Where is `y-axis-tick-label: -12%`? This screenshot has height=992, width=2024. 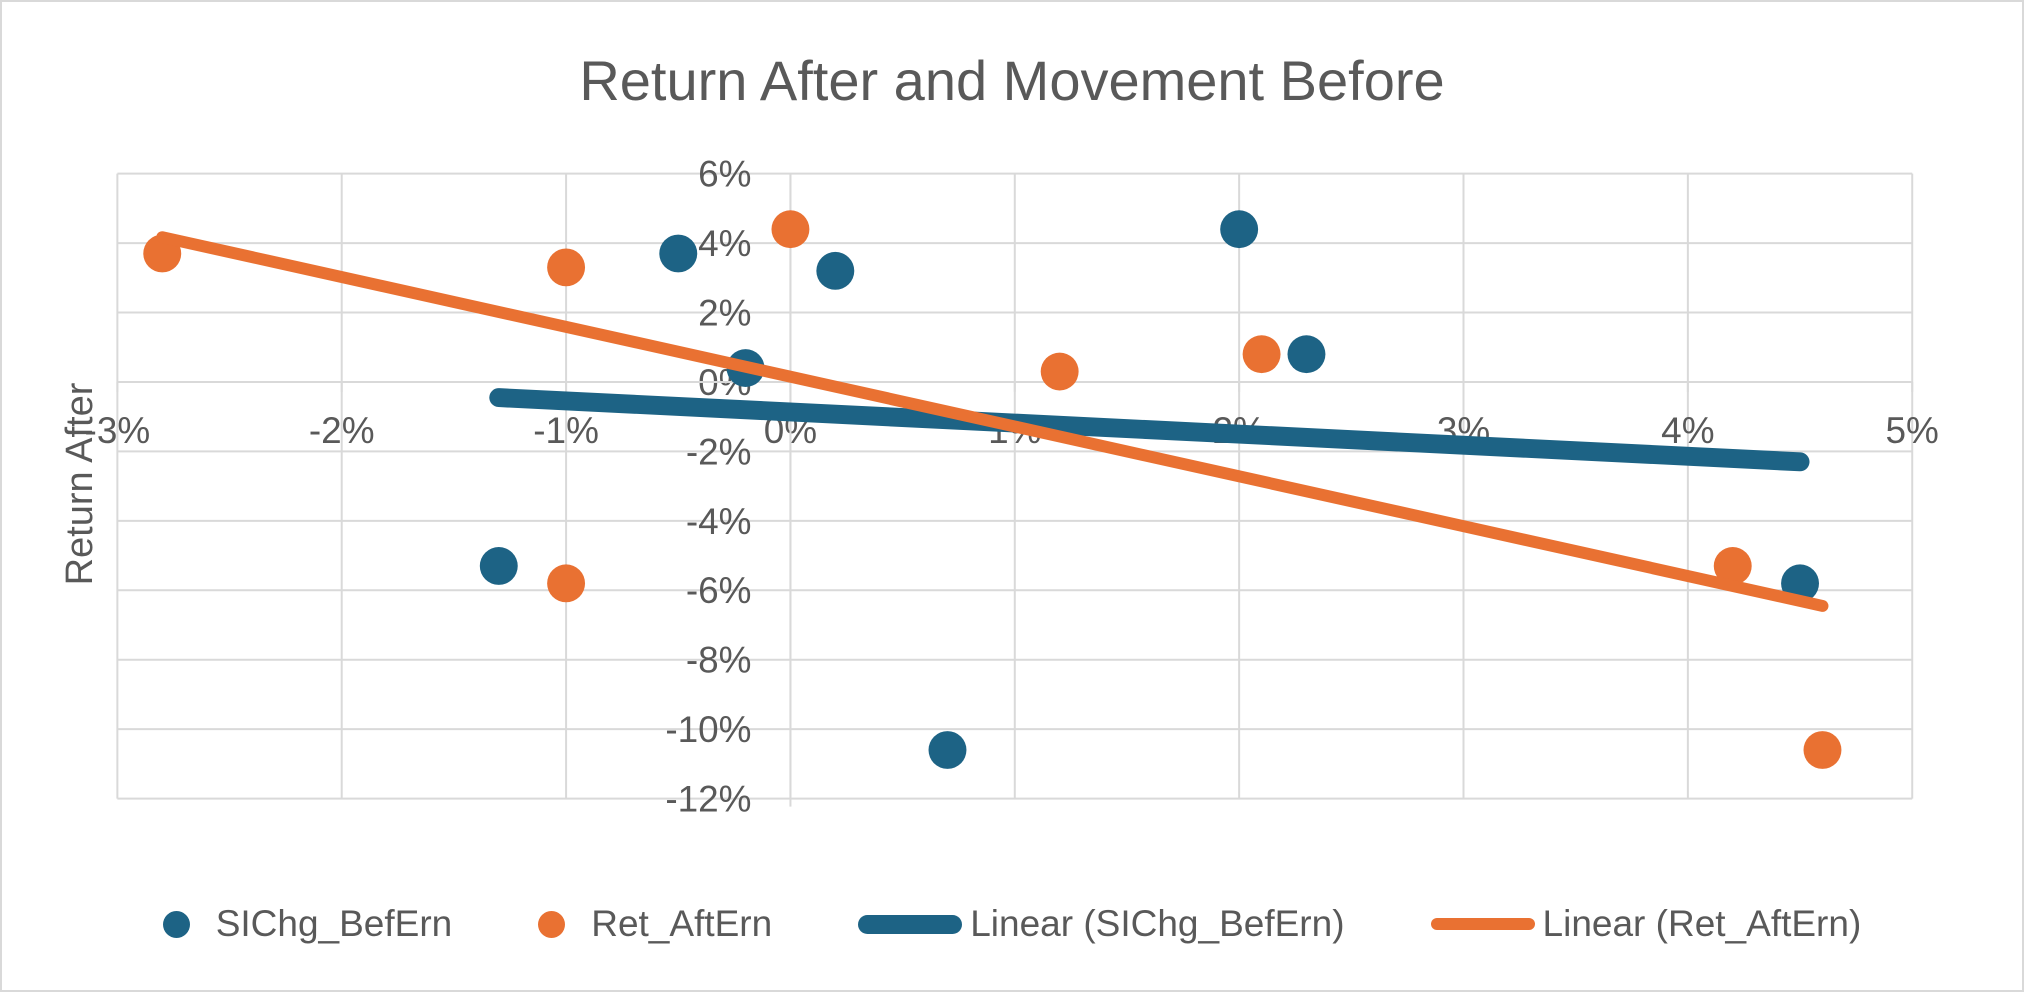
y-axis-tick-label: -12% is located at coordinates (708, 799).